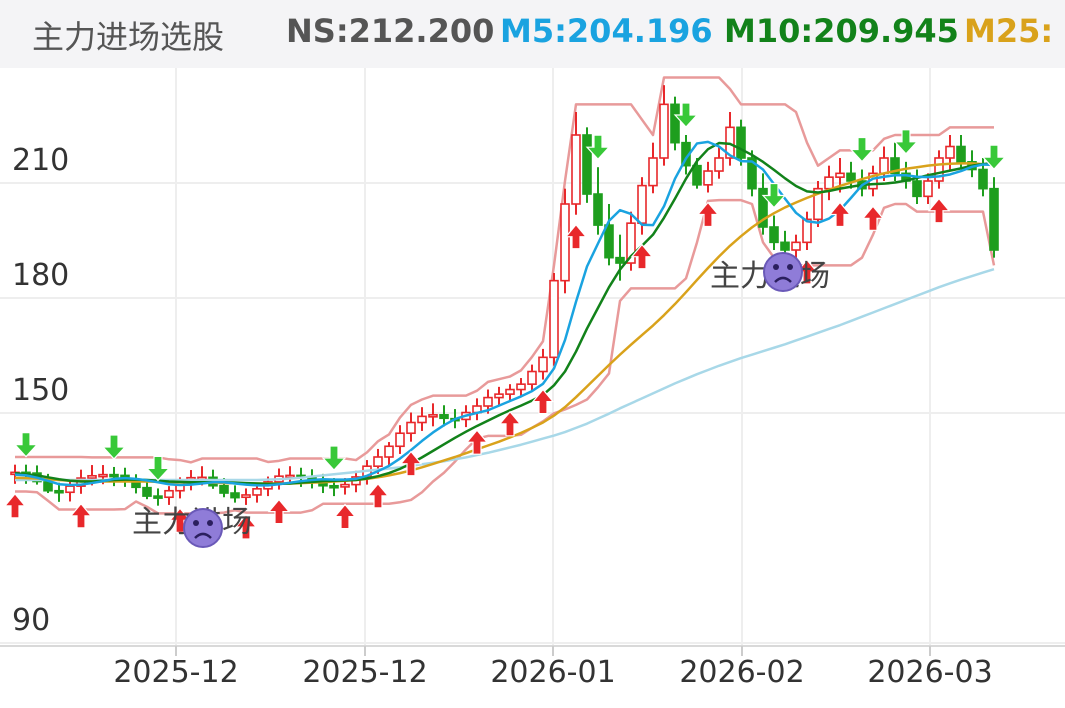  I want to click on y-axis: 90 150 180 210, so click(40, 390).